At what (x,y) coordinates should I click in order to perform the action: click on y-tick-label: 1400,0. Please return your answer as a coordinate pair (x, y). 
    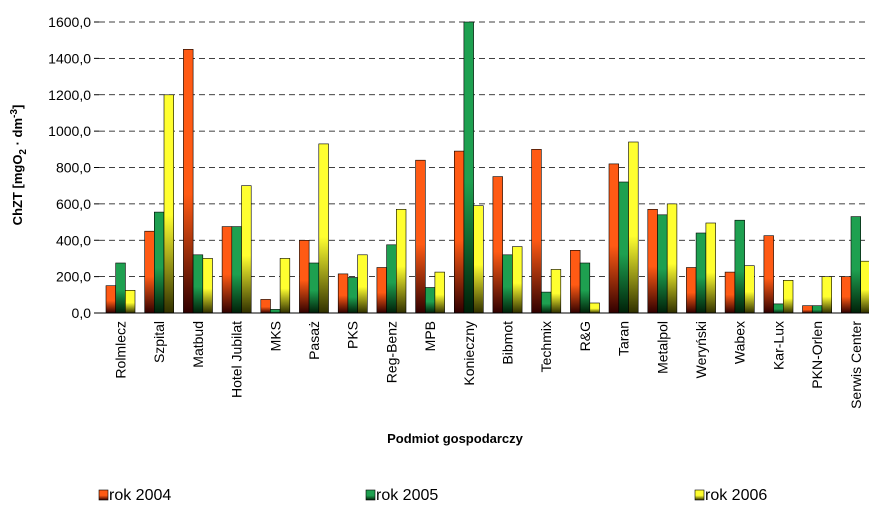
    Looking at the image, I should click on (69, 58).